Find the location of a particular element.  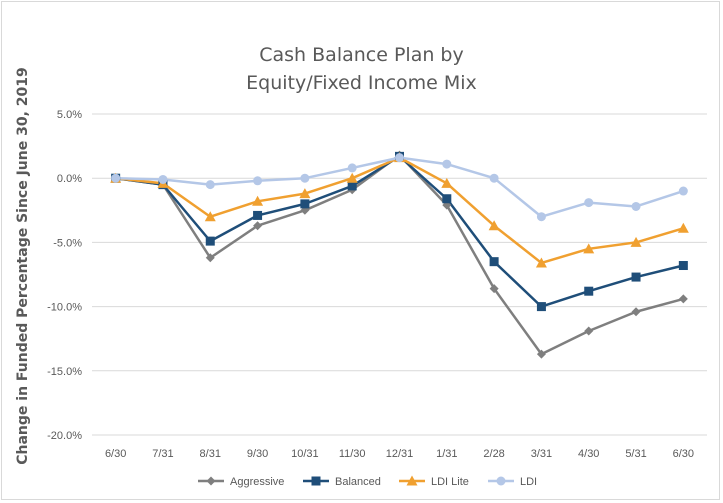

x-tick-label: 8/31 is located at coordinates (210, 454).